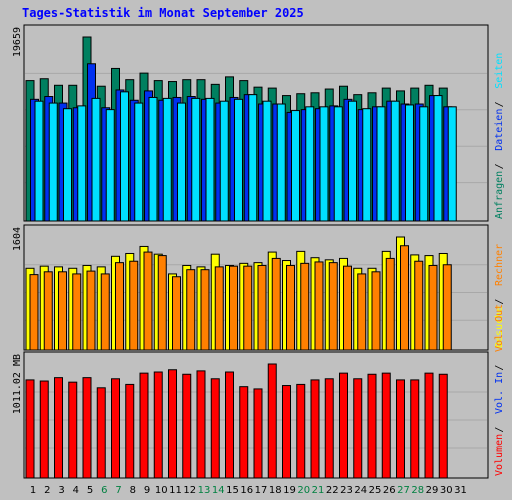 This screenshot has height=500, width=512. Describe the element at coordinates (161, 490) in the screenshot. I see `x-tick-label-day-10: 10` at that location.